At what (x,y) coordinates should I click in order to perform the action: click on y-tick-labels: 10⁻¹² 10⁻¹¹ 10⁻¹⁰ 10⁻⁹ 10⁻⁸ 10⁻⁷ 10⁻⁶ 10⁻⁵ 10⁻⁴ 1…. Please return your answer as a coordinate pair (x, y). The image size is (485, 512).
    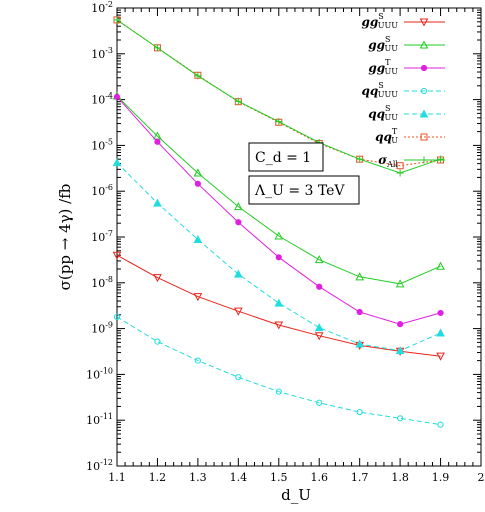
    Looking at the image, I should click on (99, 236).